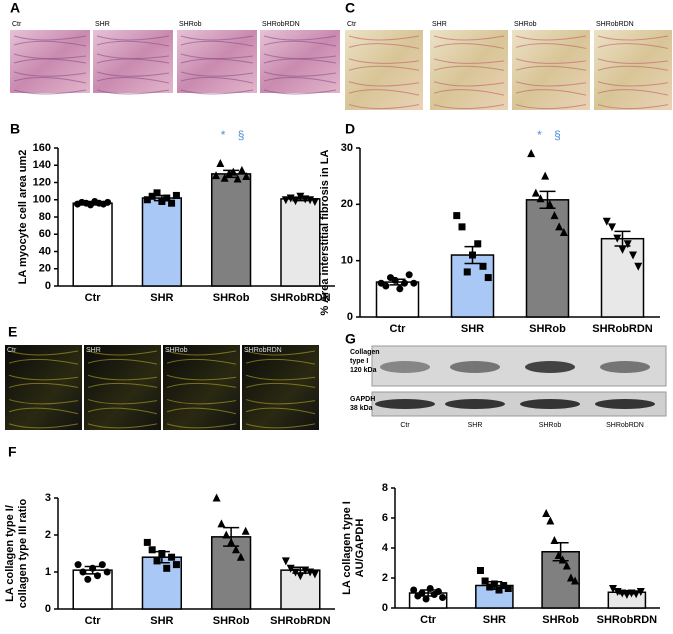  I want to click on x-tick-label: SHRob, so click(547, 329).